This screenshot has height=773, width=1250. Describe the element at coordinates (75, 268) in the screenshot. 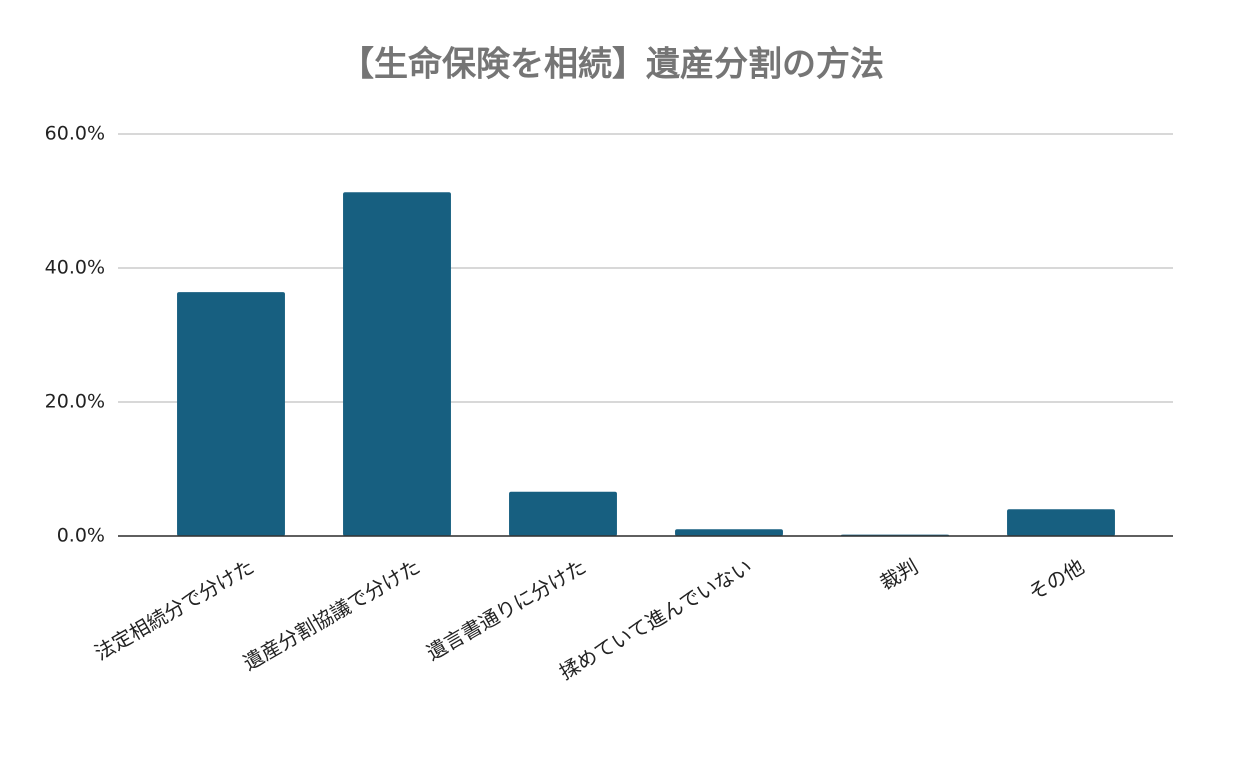

I see `y-tick-label: 40.0%` at that location.